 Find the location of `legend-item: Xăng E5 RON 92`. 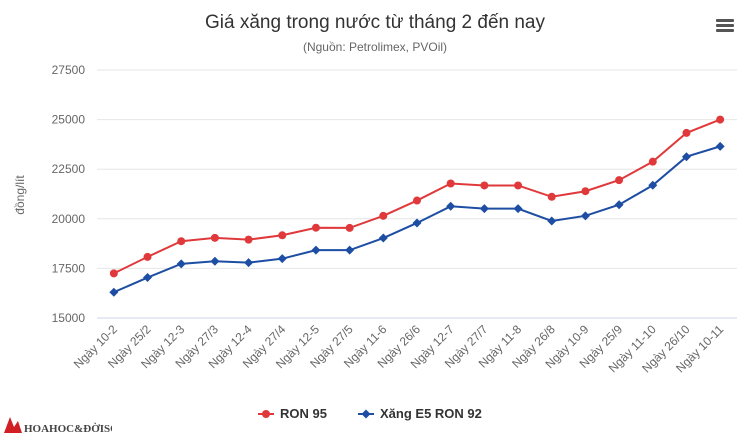

legend-item: Xăng E5 RON 92 is located at coordinates (420, 413).